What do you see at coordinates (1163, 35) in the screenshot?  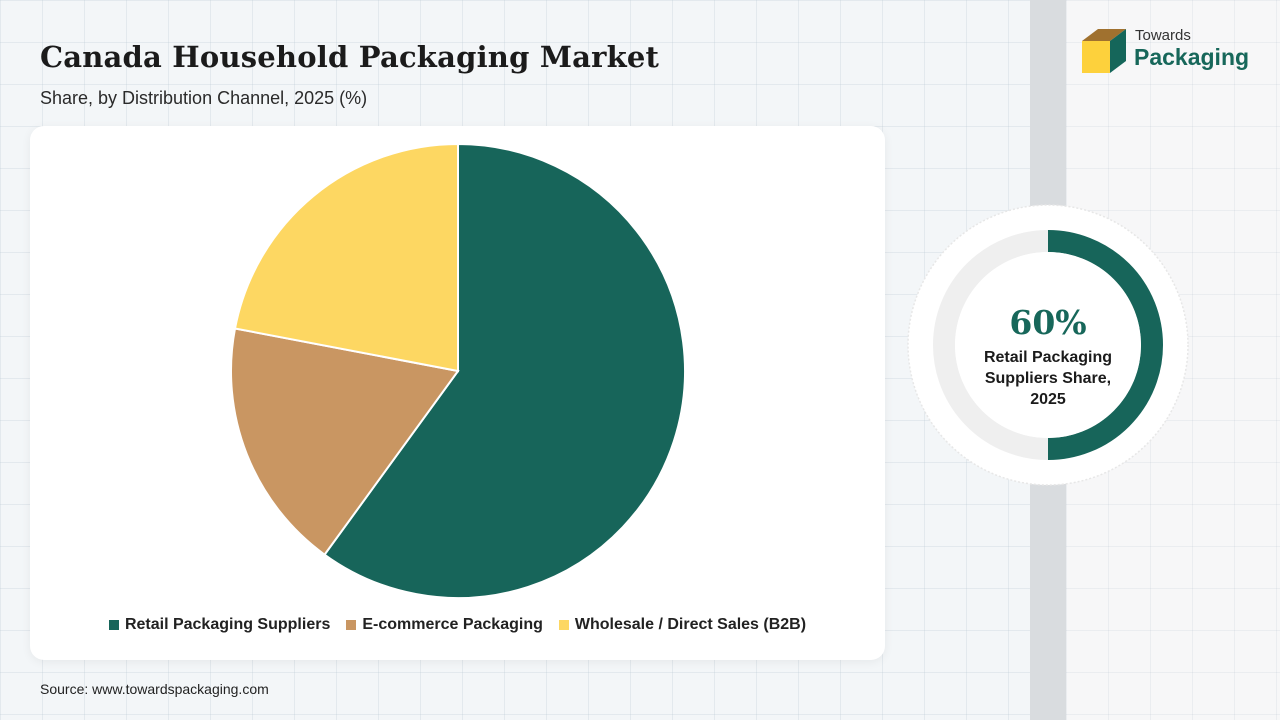 I see `logo-text-towards: Towards` at bounding box center [1163, 35].